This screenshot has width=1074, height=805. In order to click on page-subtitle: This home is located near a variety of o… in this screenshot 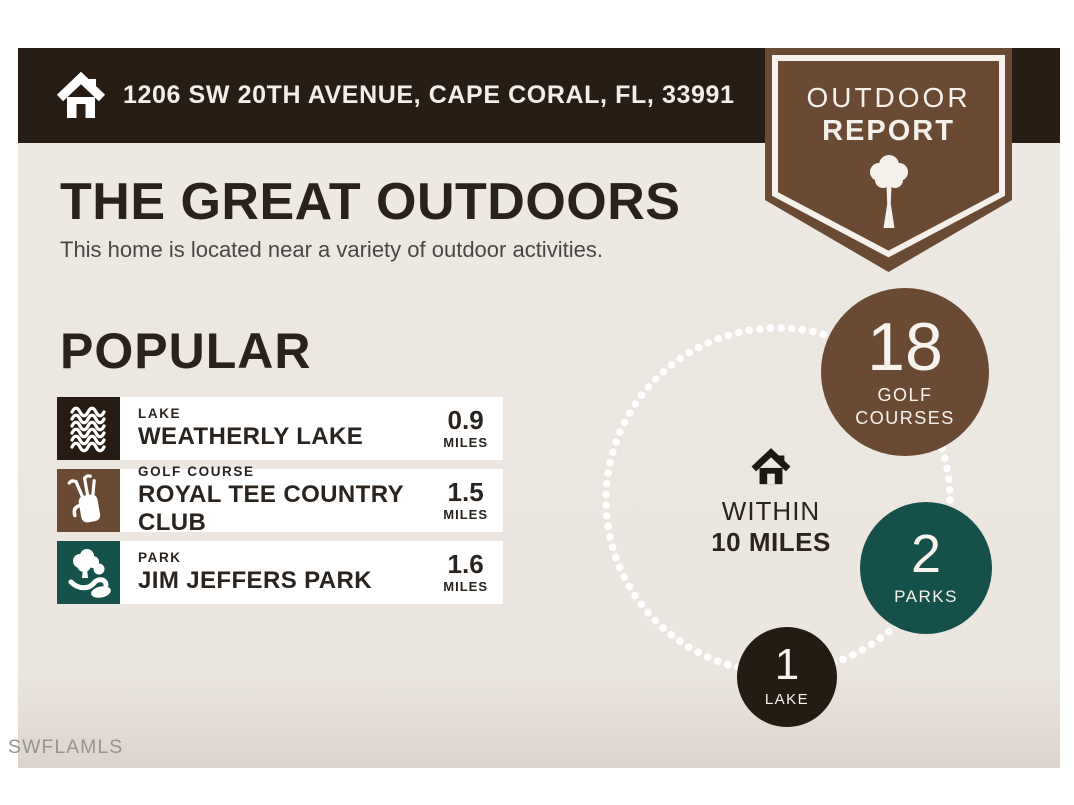, I will do `click(331, 250)`.